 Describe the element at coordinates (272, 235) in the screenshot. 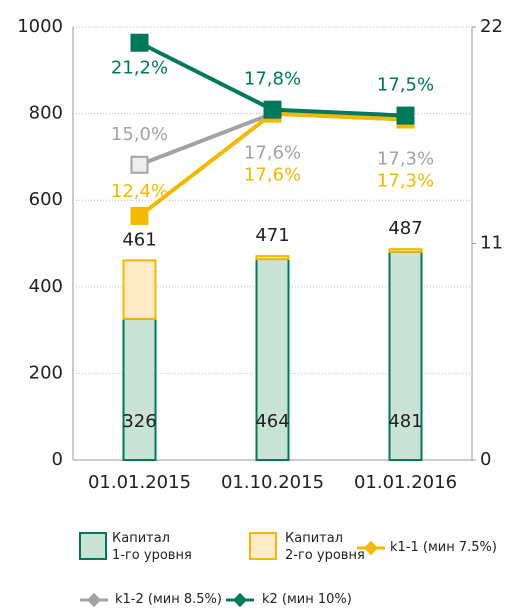

I see `total-label: 471` at that location.